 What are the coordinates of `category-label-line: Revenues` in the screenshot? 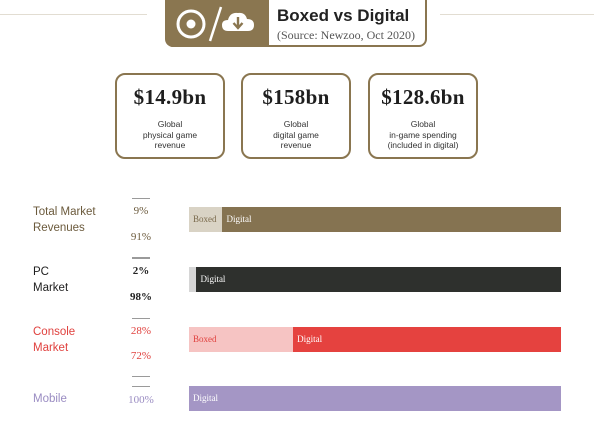 It's located at (59, 228).